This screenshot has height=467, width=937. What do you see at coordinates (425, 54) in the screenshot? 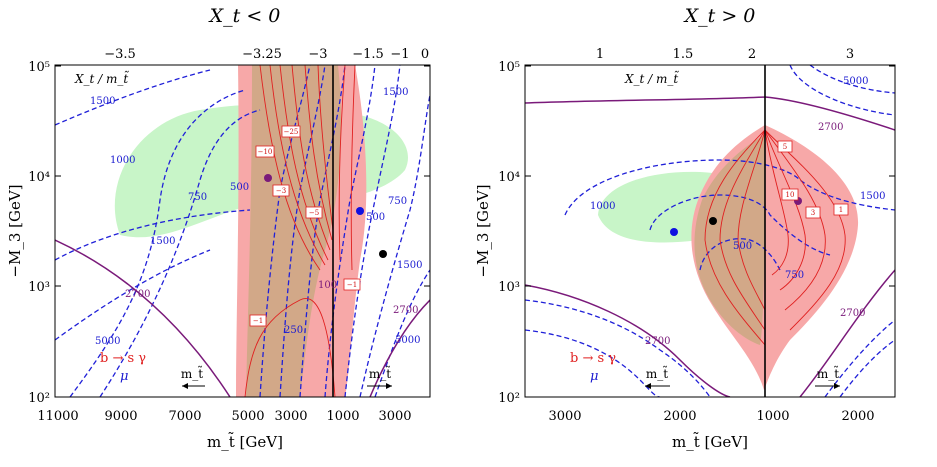
I see `svg-text: 0` at bounding box center [425, 54].